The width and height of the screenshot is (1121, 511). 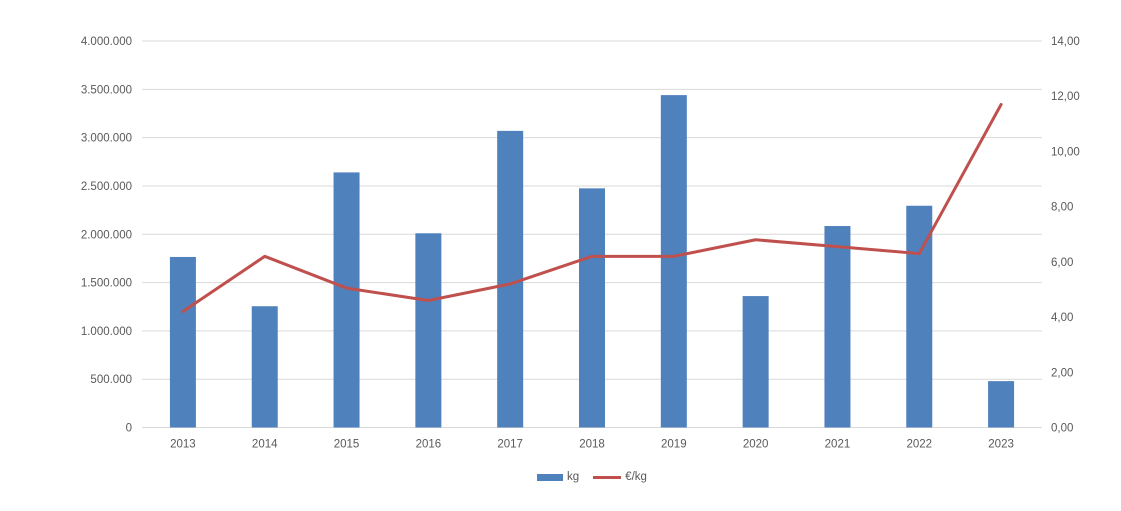 I want to click on x-axis-category-label: 2022, so click(x=919, y=445).